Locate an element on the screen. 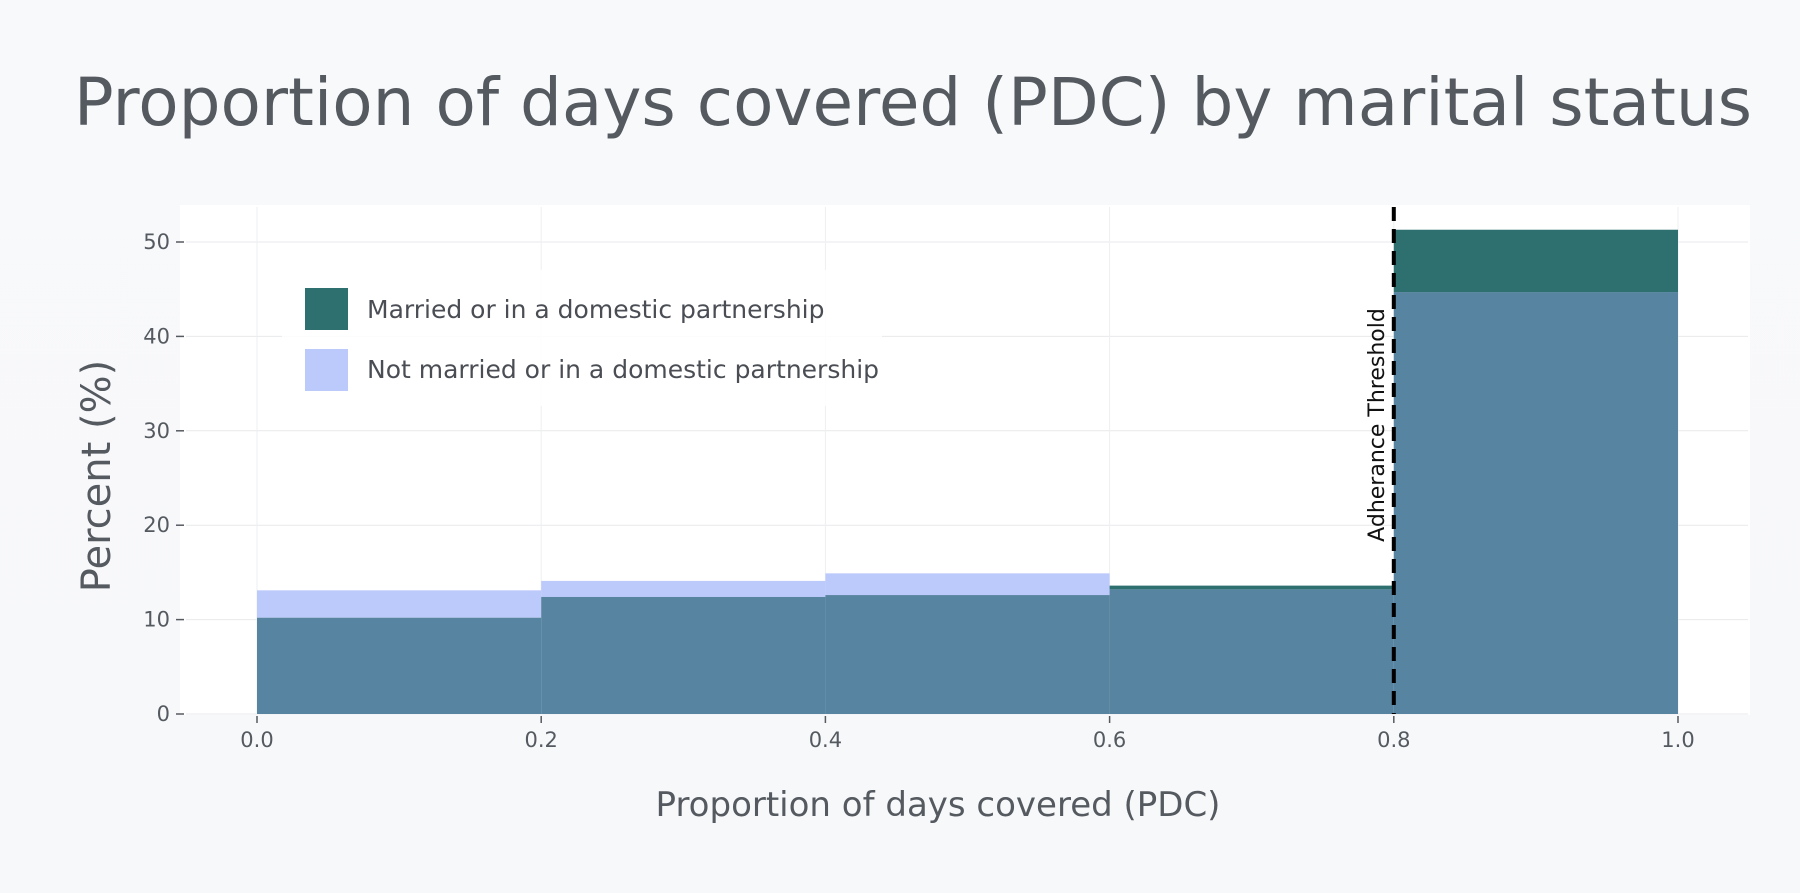 The width and height of the screenshot is (1800, 893). legend-swatch-married is located at coordinates (326, 309).